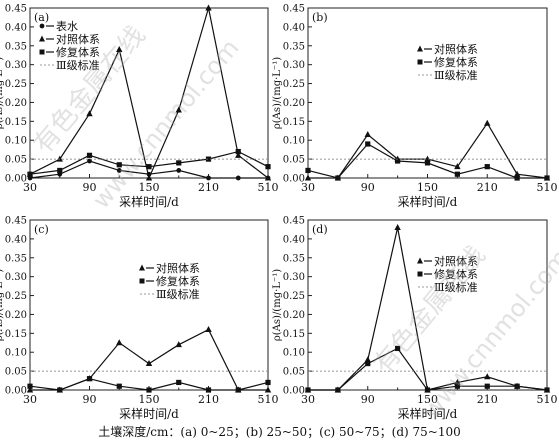 This screenshot has width=559, height=443. I want to click on panel-label: (c), so click(41, 229).